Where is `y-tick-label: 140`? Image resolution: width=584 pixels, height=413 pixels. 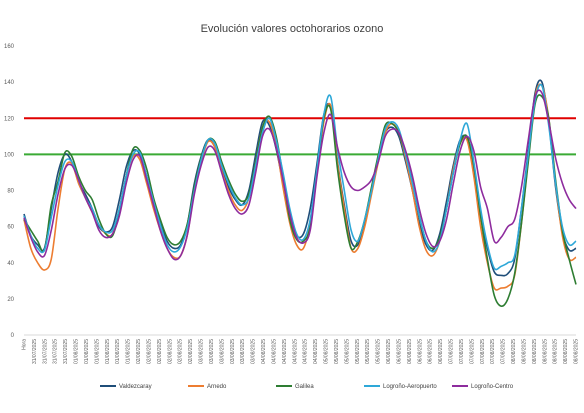 y-tick-label: 140 is located at coordinates (9, 83).